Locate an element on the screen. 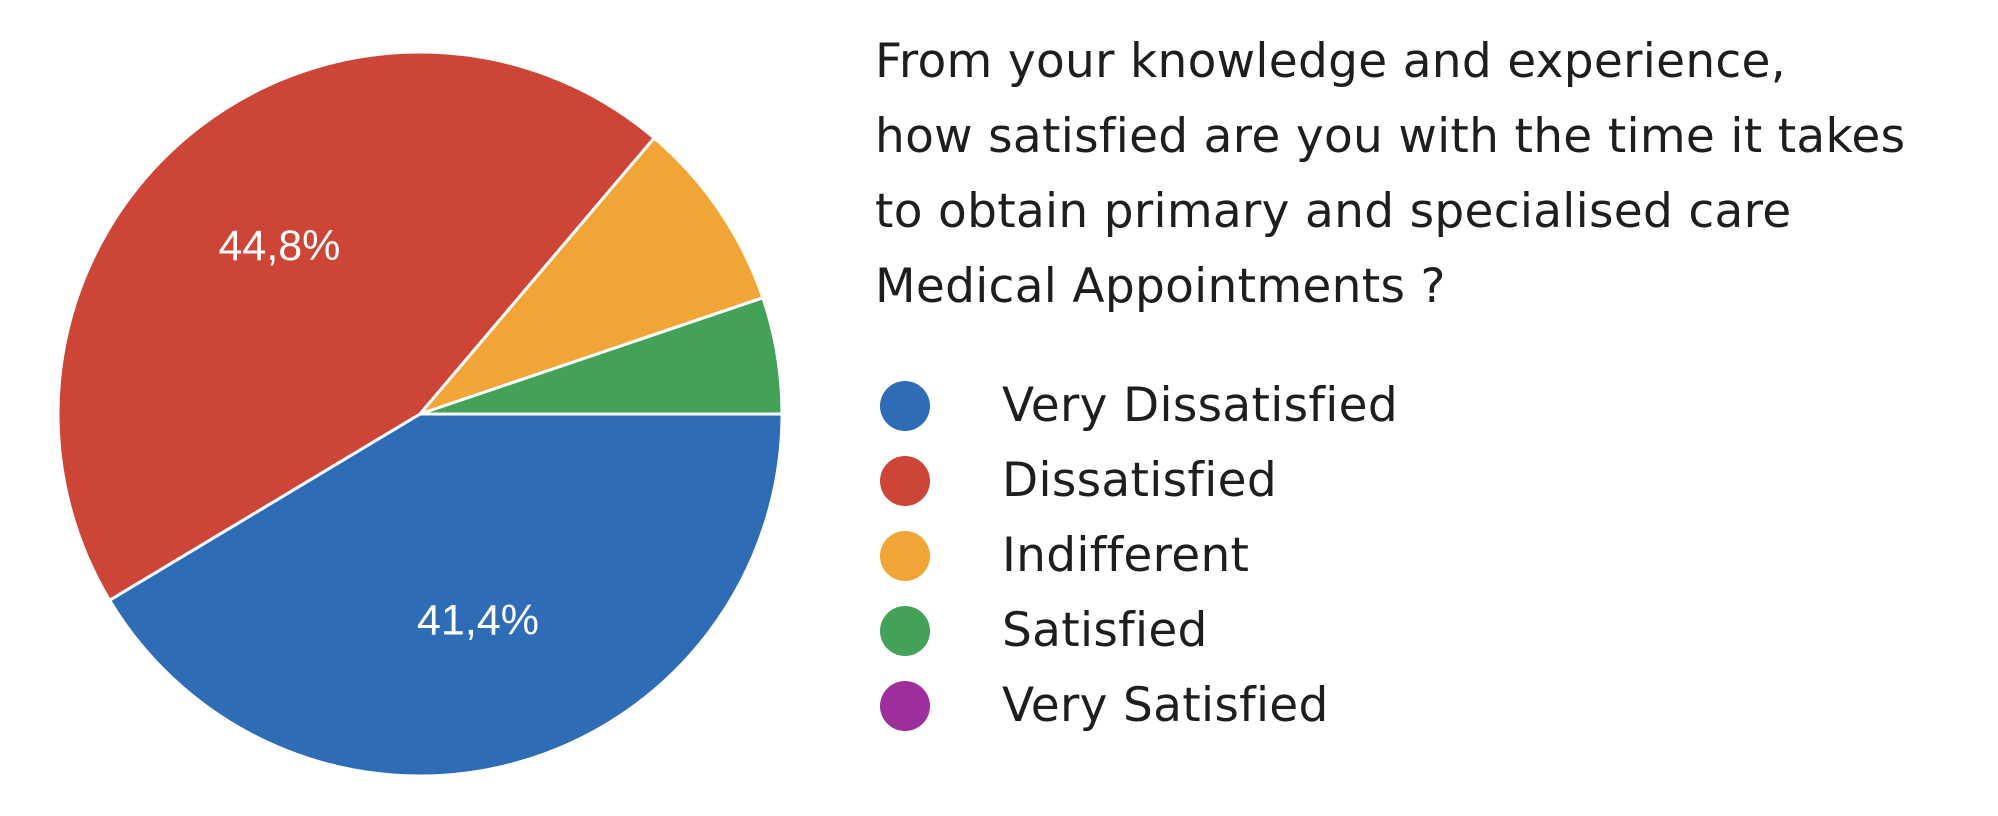 This screenshot has height=816, width=1998. legend-marker-very-satisfied is located at coordinates (905, 705).